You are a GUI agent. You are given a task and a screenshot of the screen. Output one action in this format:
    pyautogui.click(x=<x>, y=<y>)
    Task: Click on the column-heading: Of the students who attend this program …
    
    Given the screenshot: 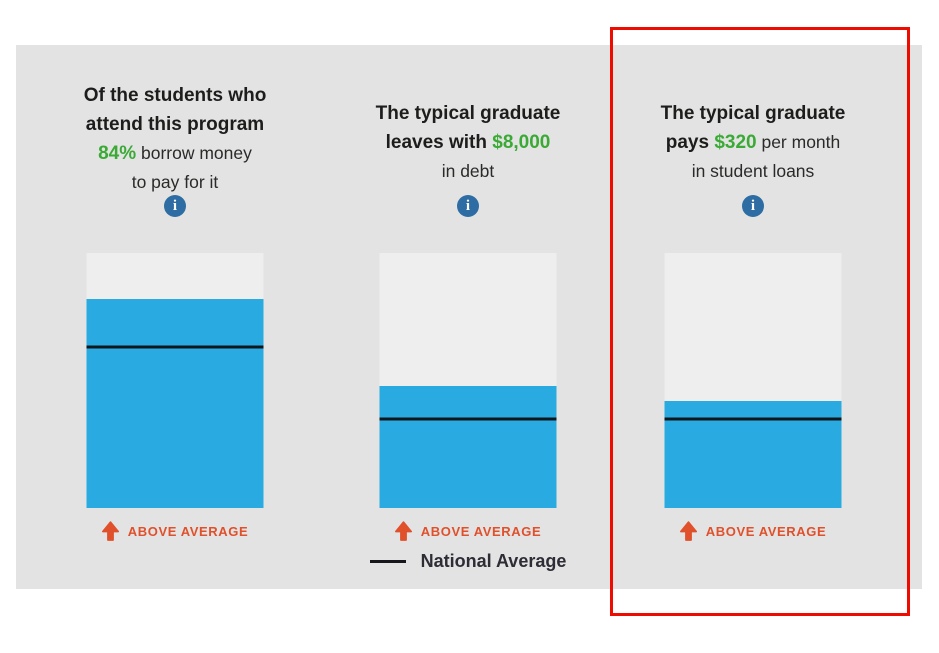 What is the action you would take?
    pyautogui.click(x=175, y=138)
    